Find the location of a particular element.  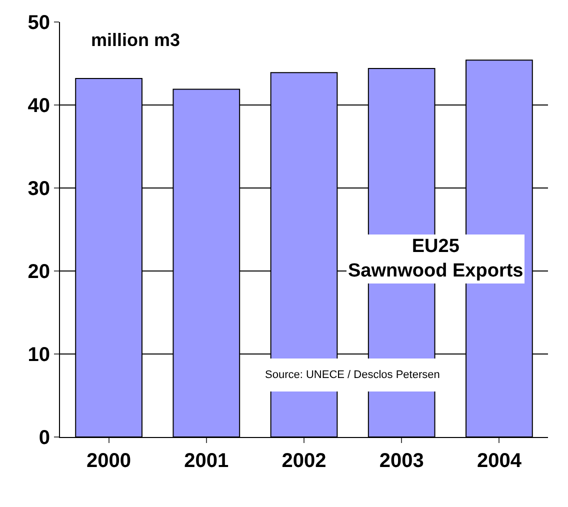

x-tick-label: 2002 is located at coordinates (304, 461).